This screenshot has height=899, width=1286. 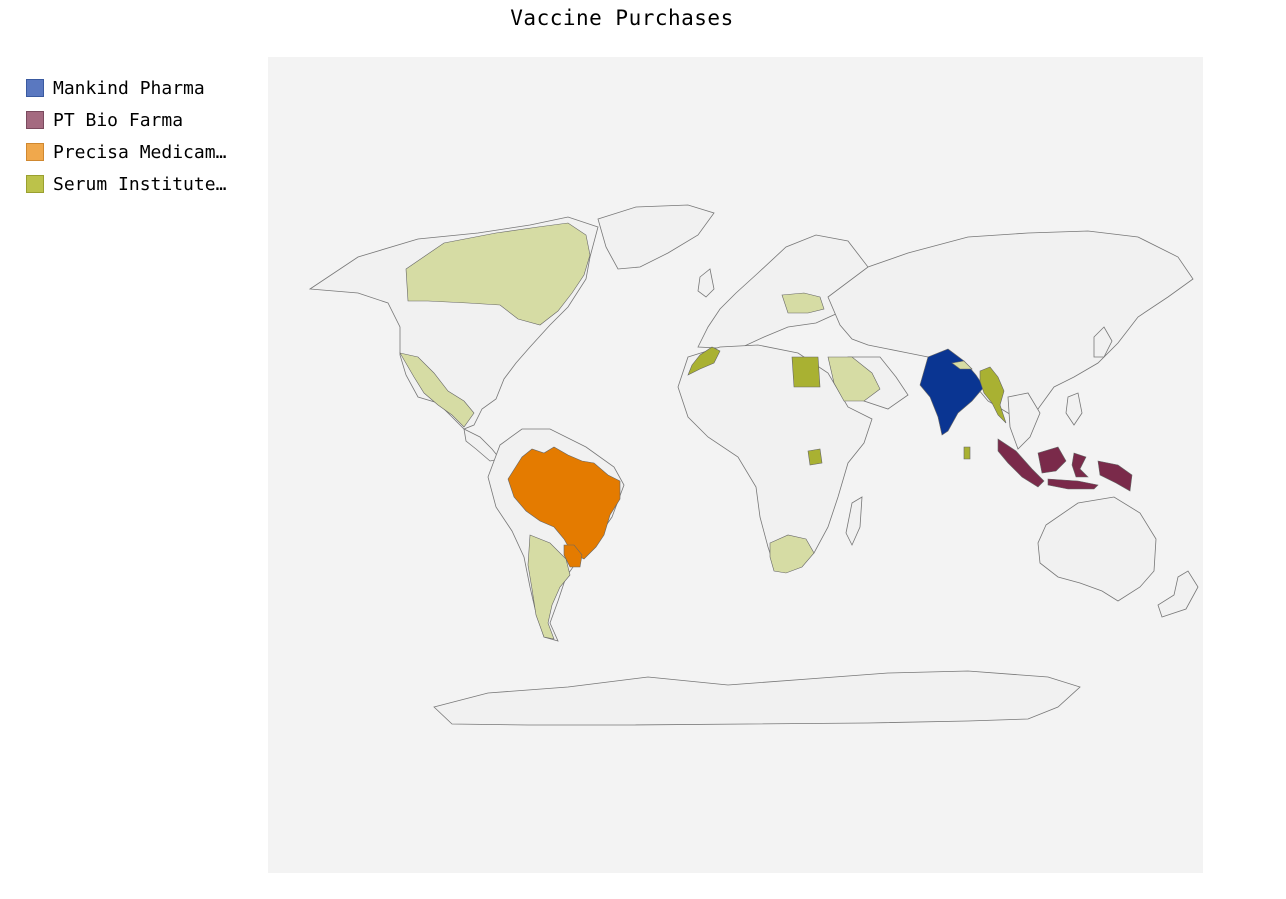 I want to click on region-saudi-arabia, so click(x=854, y=379).